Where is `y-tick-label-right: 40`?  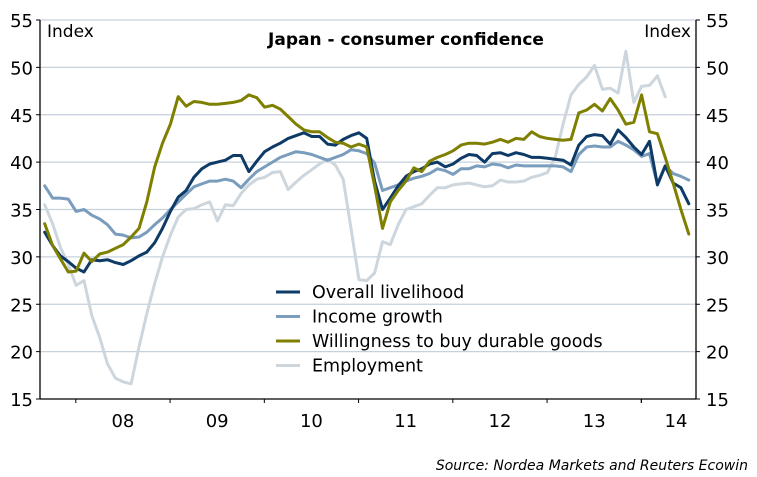
y-tick-label-right: 40 is located at coordinates (717, 163).